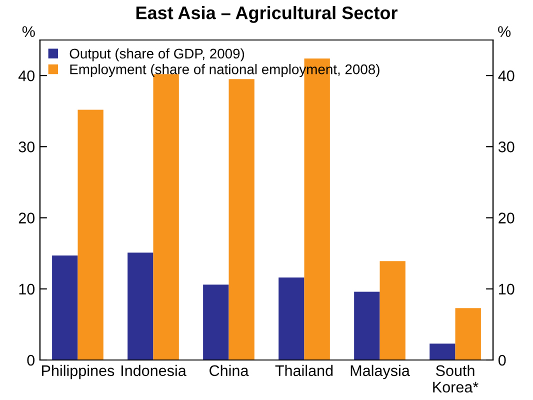  What do you see at coordinates (502, 360) in the screenshot?
I see `y2-tick-label: 0` at bounding box center [502, 360].